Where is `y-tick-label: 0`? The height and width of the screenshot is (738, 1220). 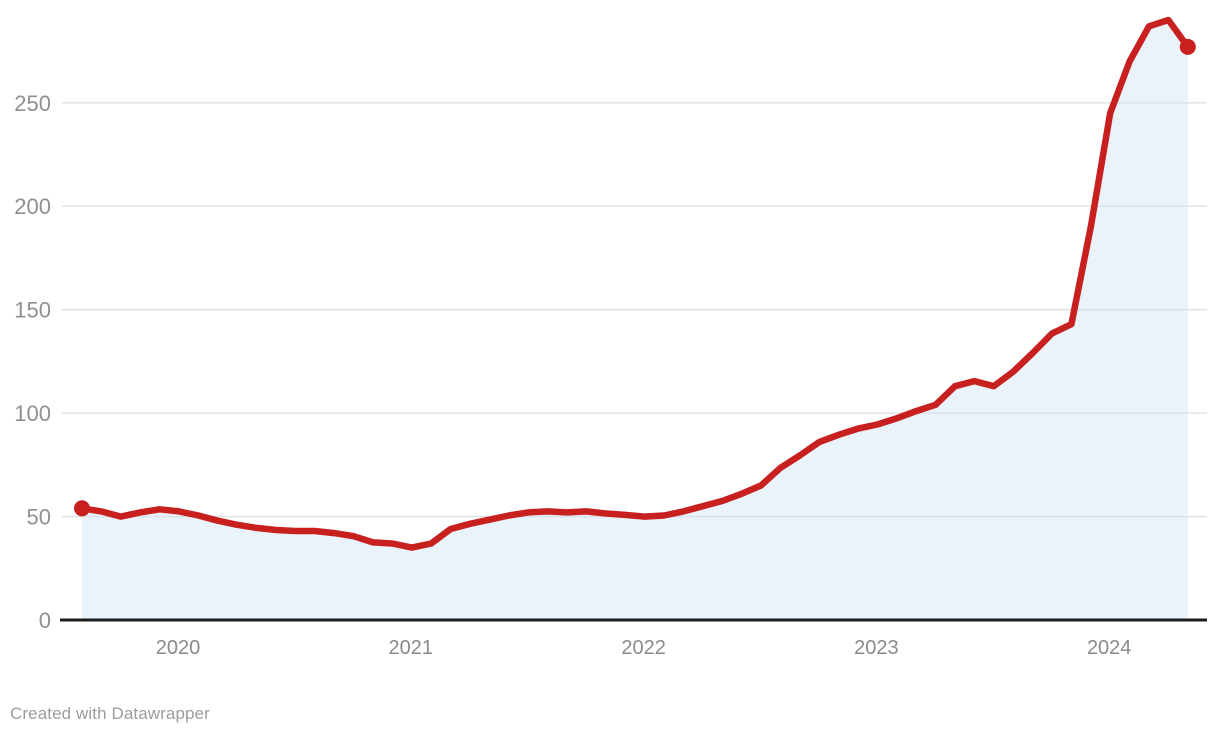 y-tick-label: 0 is located at coordinates (45, 620).